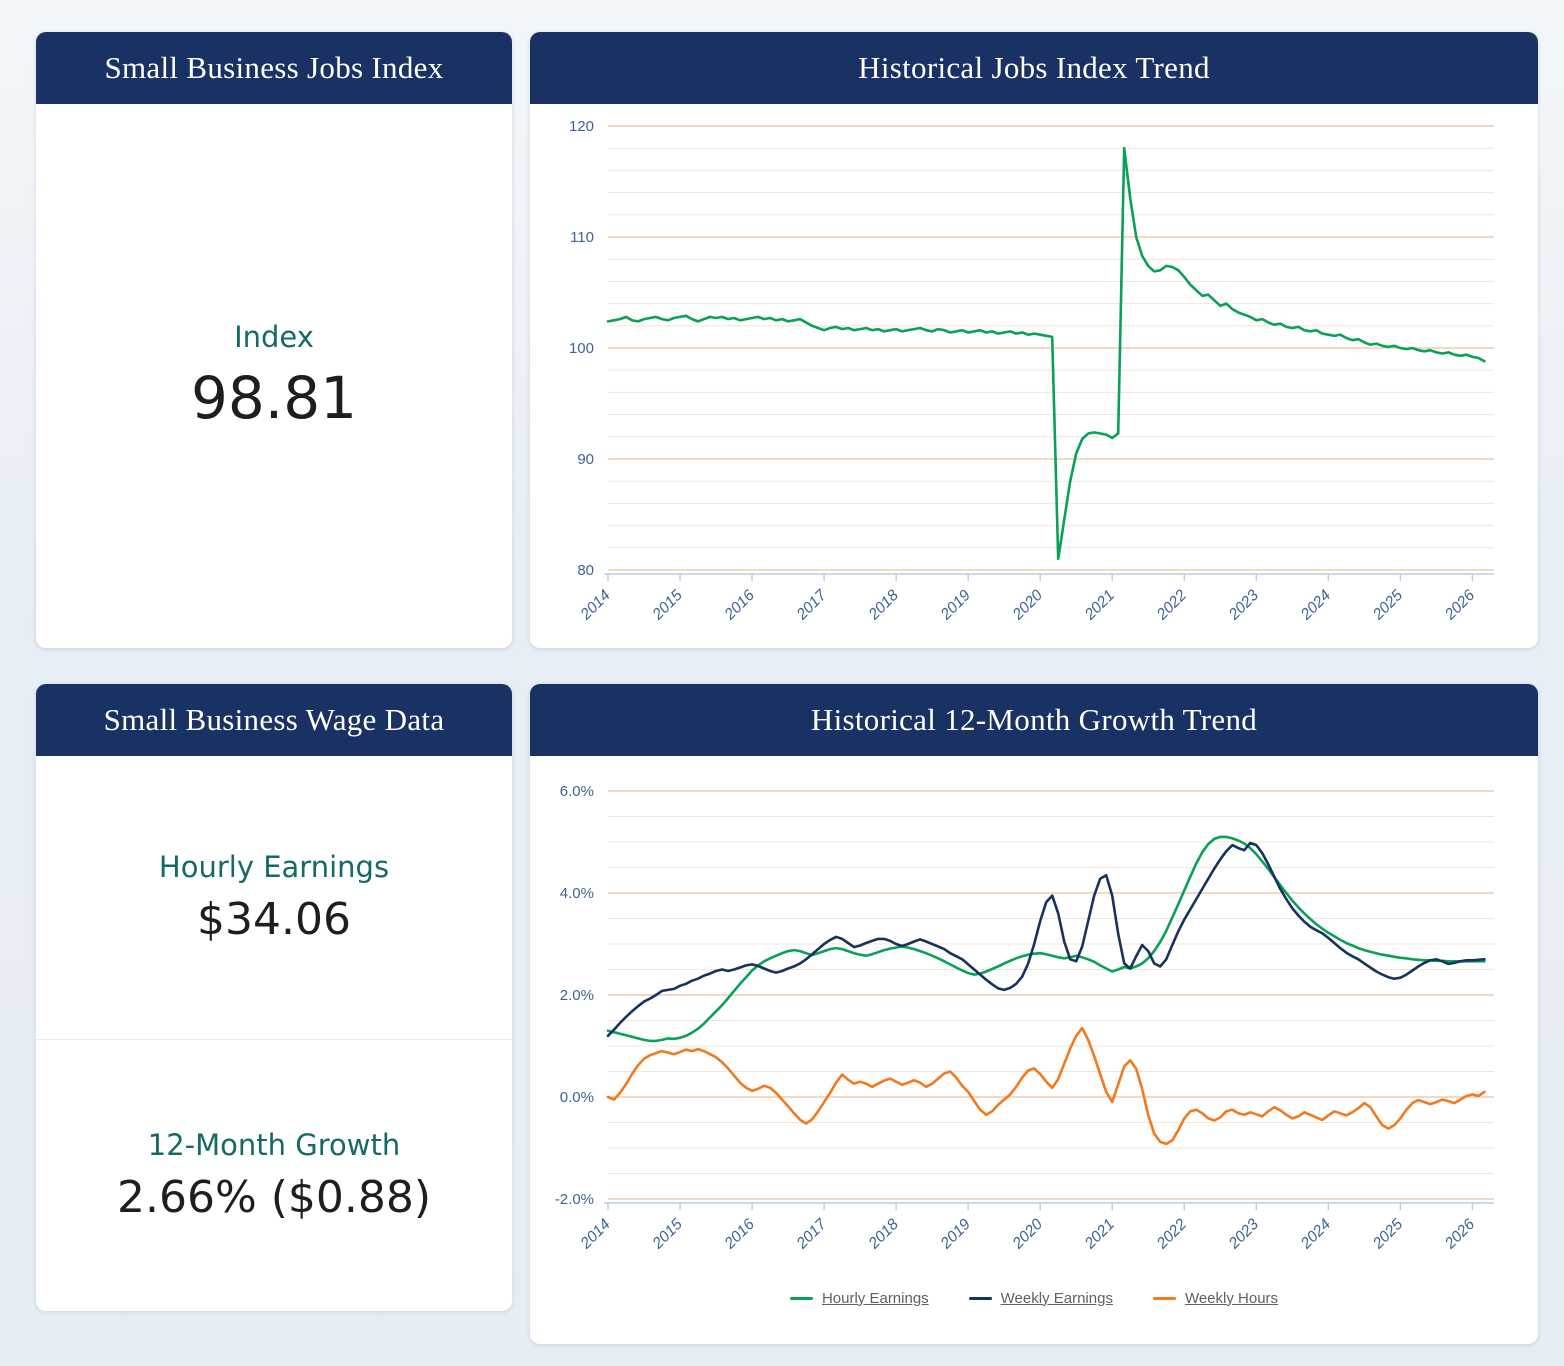  I want to click on jobs-index-card: Small Business Jobs Index Index 98.81, so click(274, 340).